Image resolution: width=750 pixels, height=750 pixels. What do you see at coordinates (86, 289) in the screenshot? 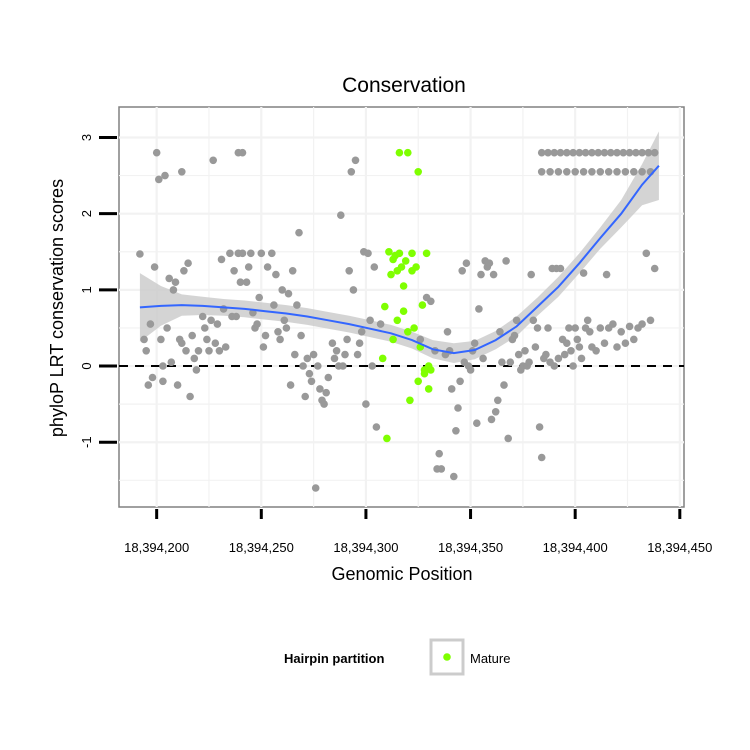
I see `y-tick-label: 1` at bounding box center [86, 289].